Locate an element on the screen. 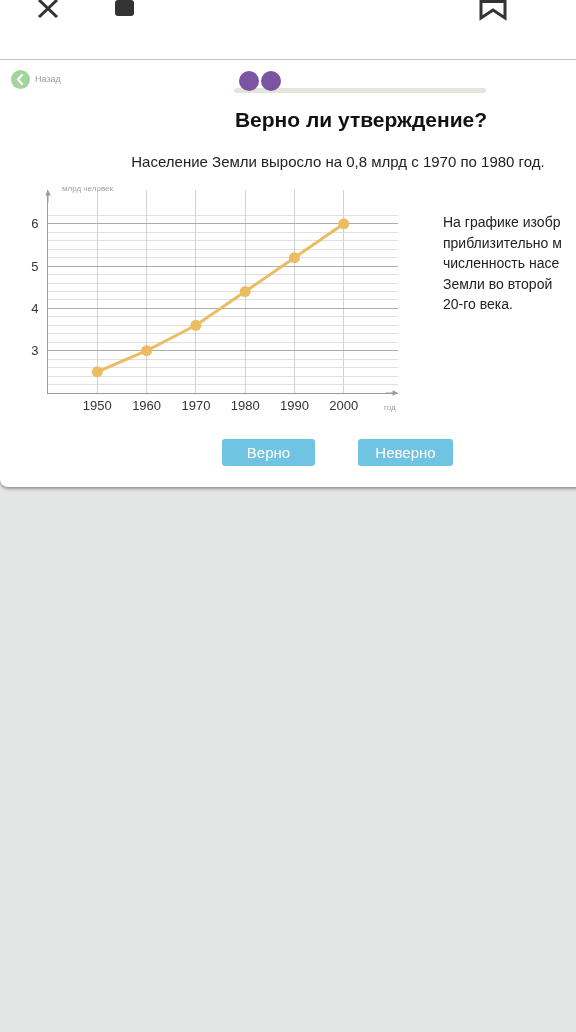 The image size is (576, 1032). y-tick-label: 3 is located at coordinates (35, 351).